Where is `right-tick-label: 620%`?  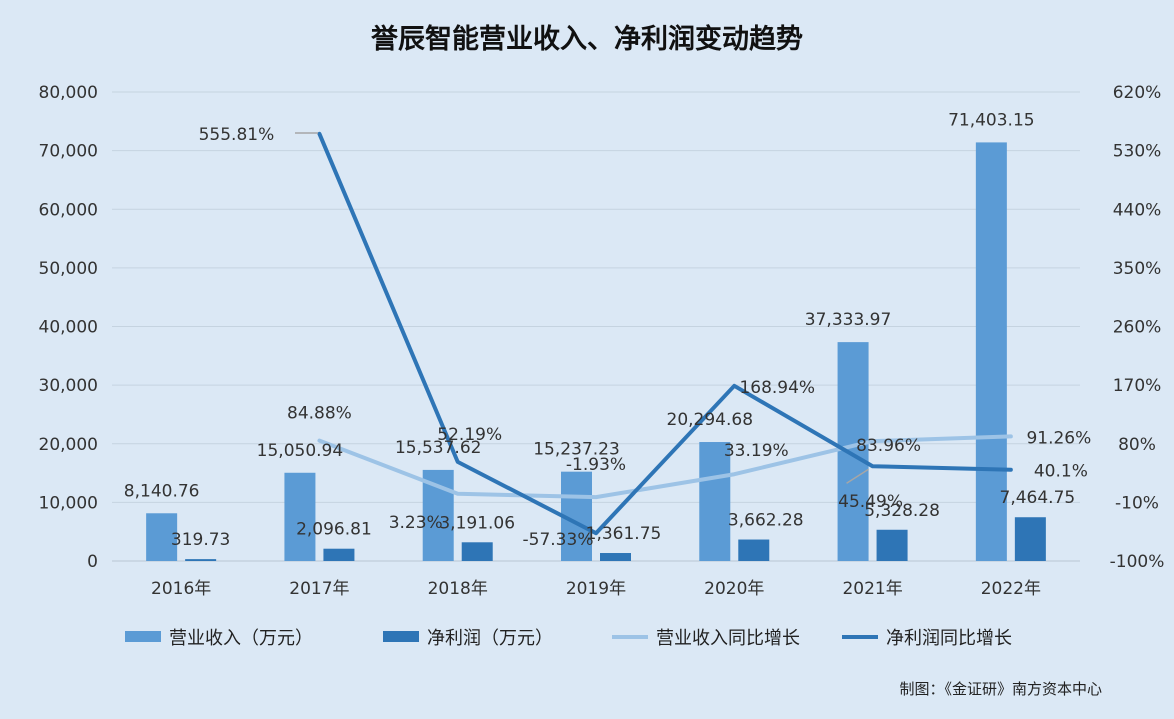
right-tick-label: 620% is located at coordinates (1137, 93).